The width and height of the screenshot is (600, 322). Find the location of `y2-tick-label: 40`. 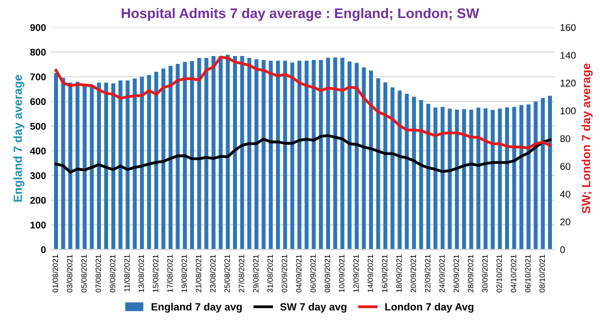

y2-tick-label: 40 is located at coordinates (565, 194).